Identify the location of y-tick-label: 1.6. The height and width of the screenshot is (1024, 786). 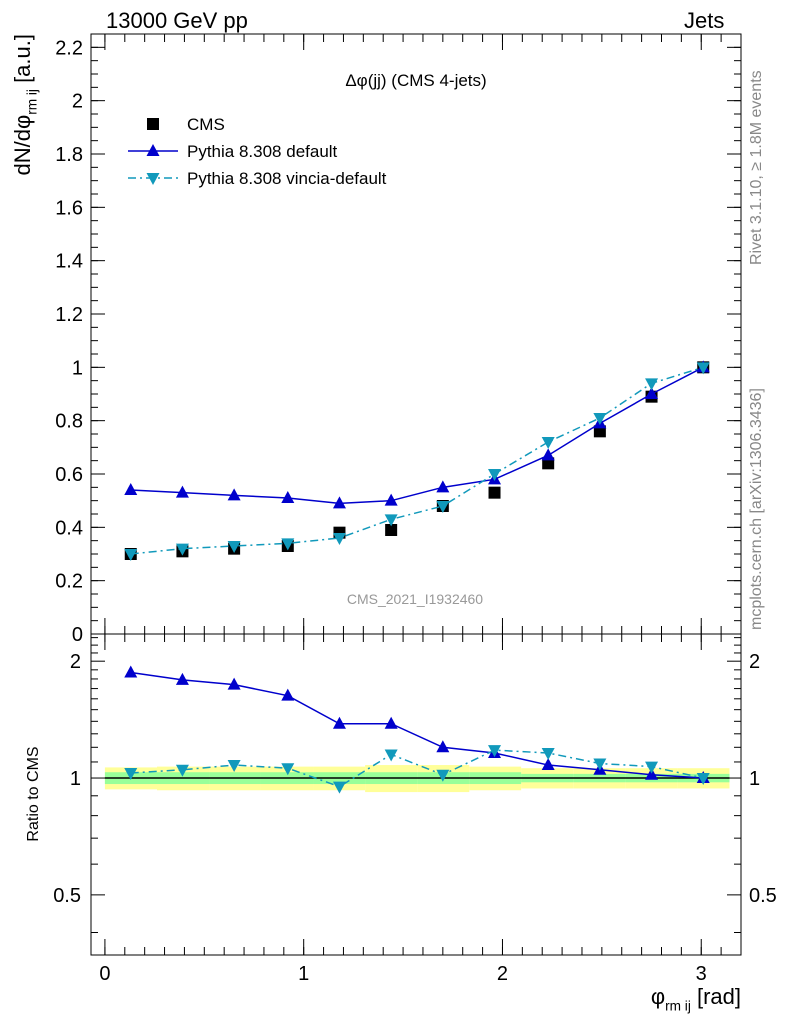
(69, 208).